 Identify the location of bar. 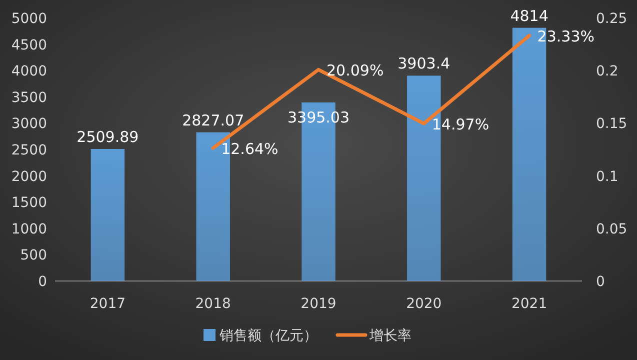
(107, 214).